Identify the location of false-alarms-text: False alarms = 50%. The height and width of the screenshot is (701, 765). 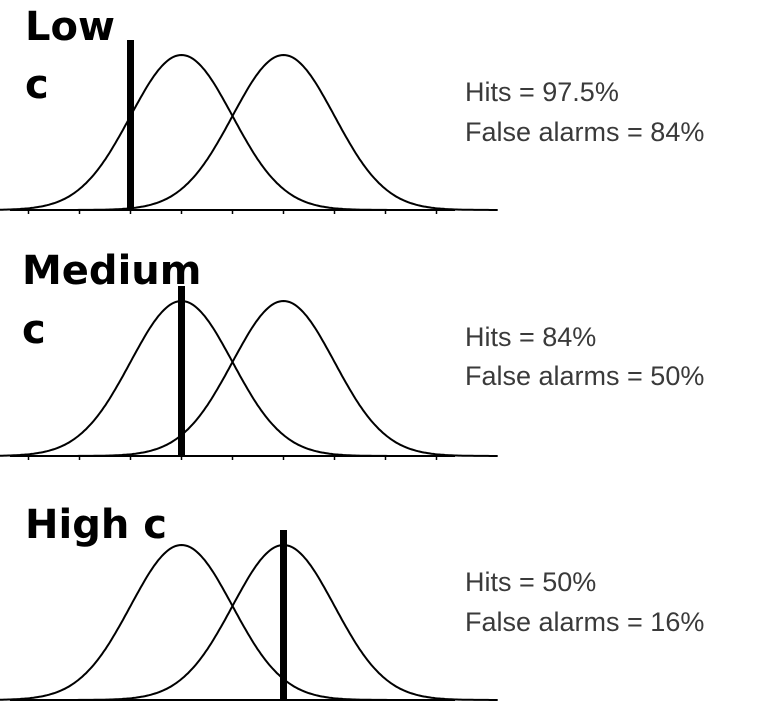
(584, 376).